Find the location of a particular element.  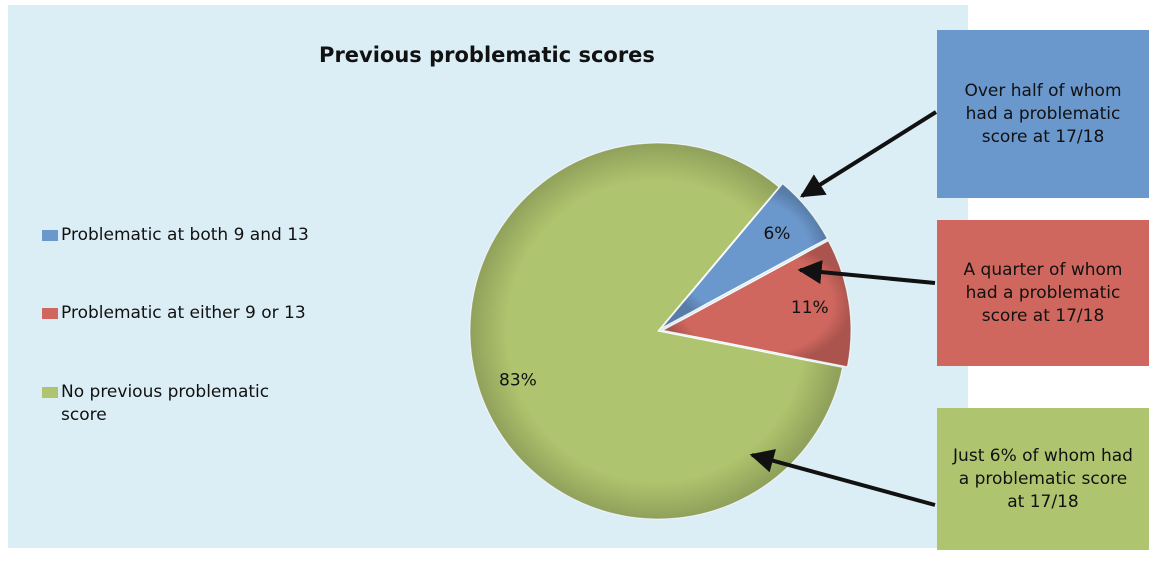

chart-title: Previous problematic scores is located at coordinates (487, 55).